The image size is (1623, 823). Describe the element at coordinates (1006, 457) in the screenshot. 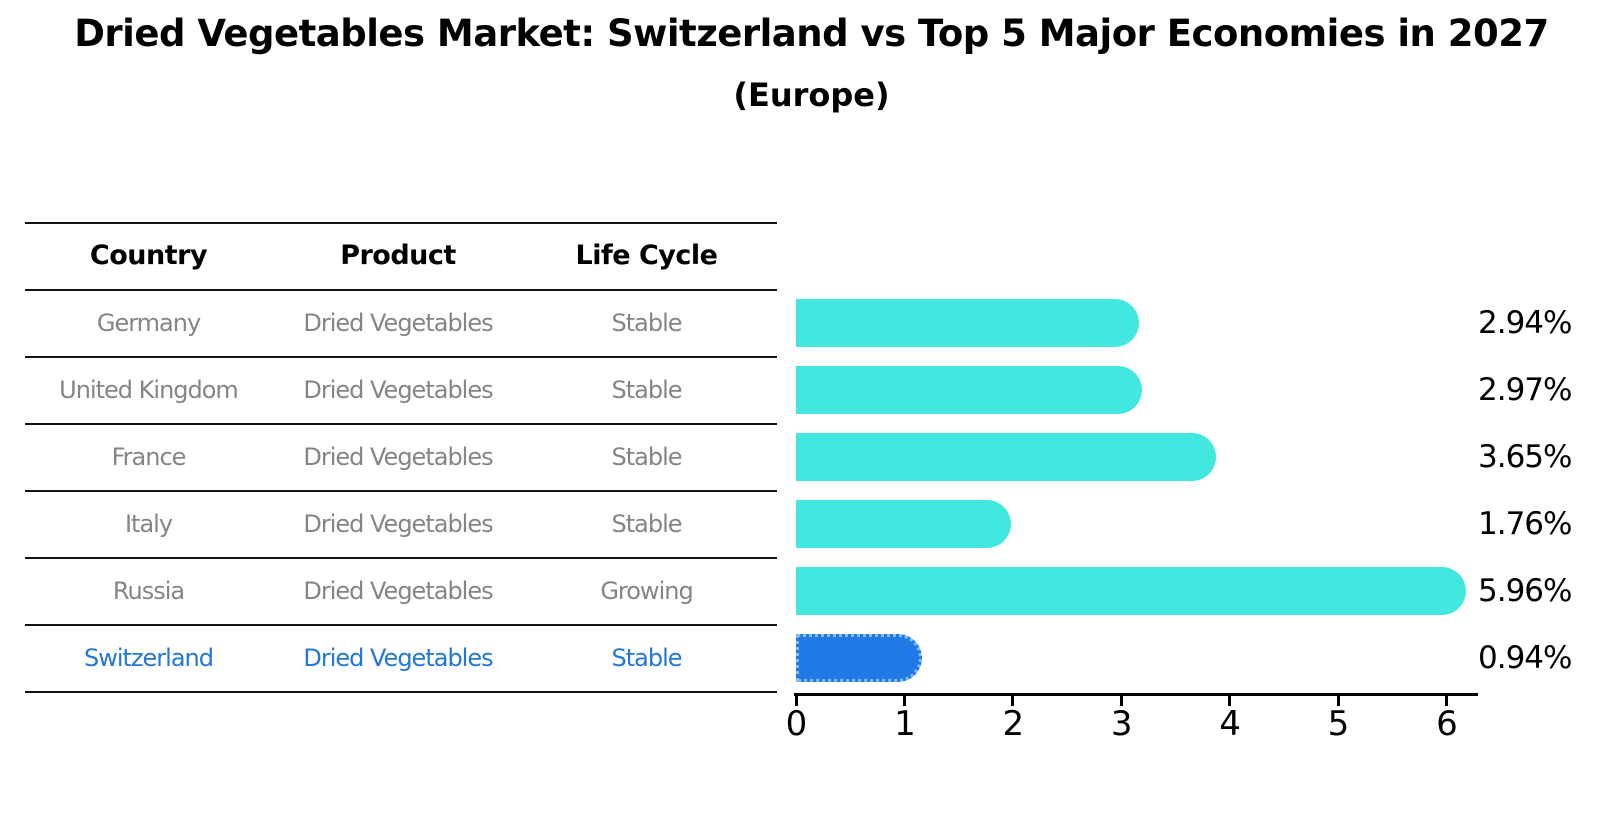

I see `bar-france` at that location.